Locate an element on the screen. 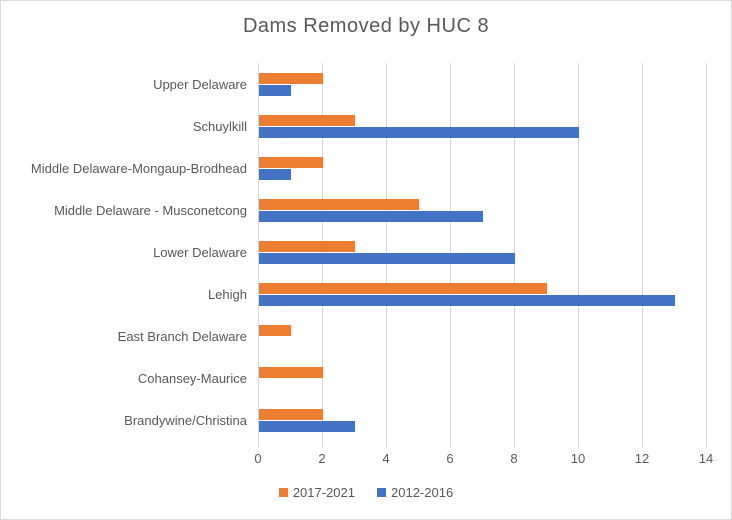  legend-item: 2012-2016 is located at coordinates (415, 492).